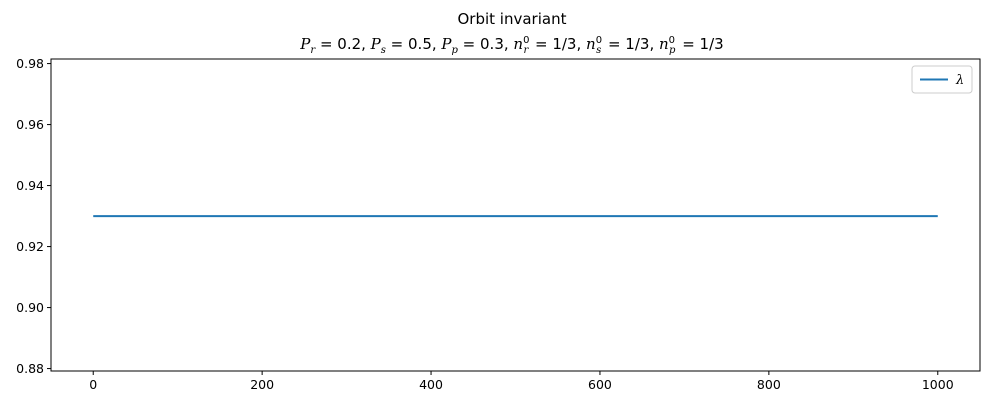 This screenshot has width=990, height=401. I want to click on subtitle-np: n, so click(664, 44).